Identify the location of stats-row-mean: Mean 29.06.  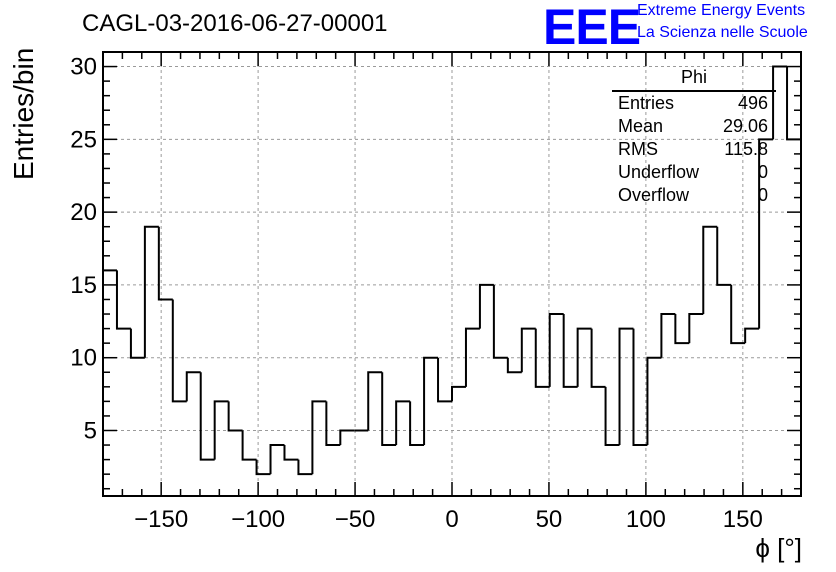
(694, 126).